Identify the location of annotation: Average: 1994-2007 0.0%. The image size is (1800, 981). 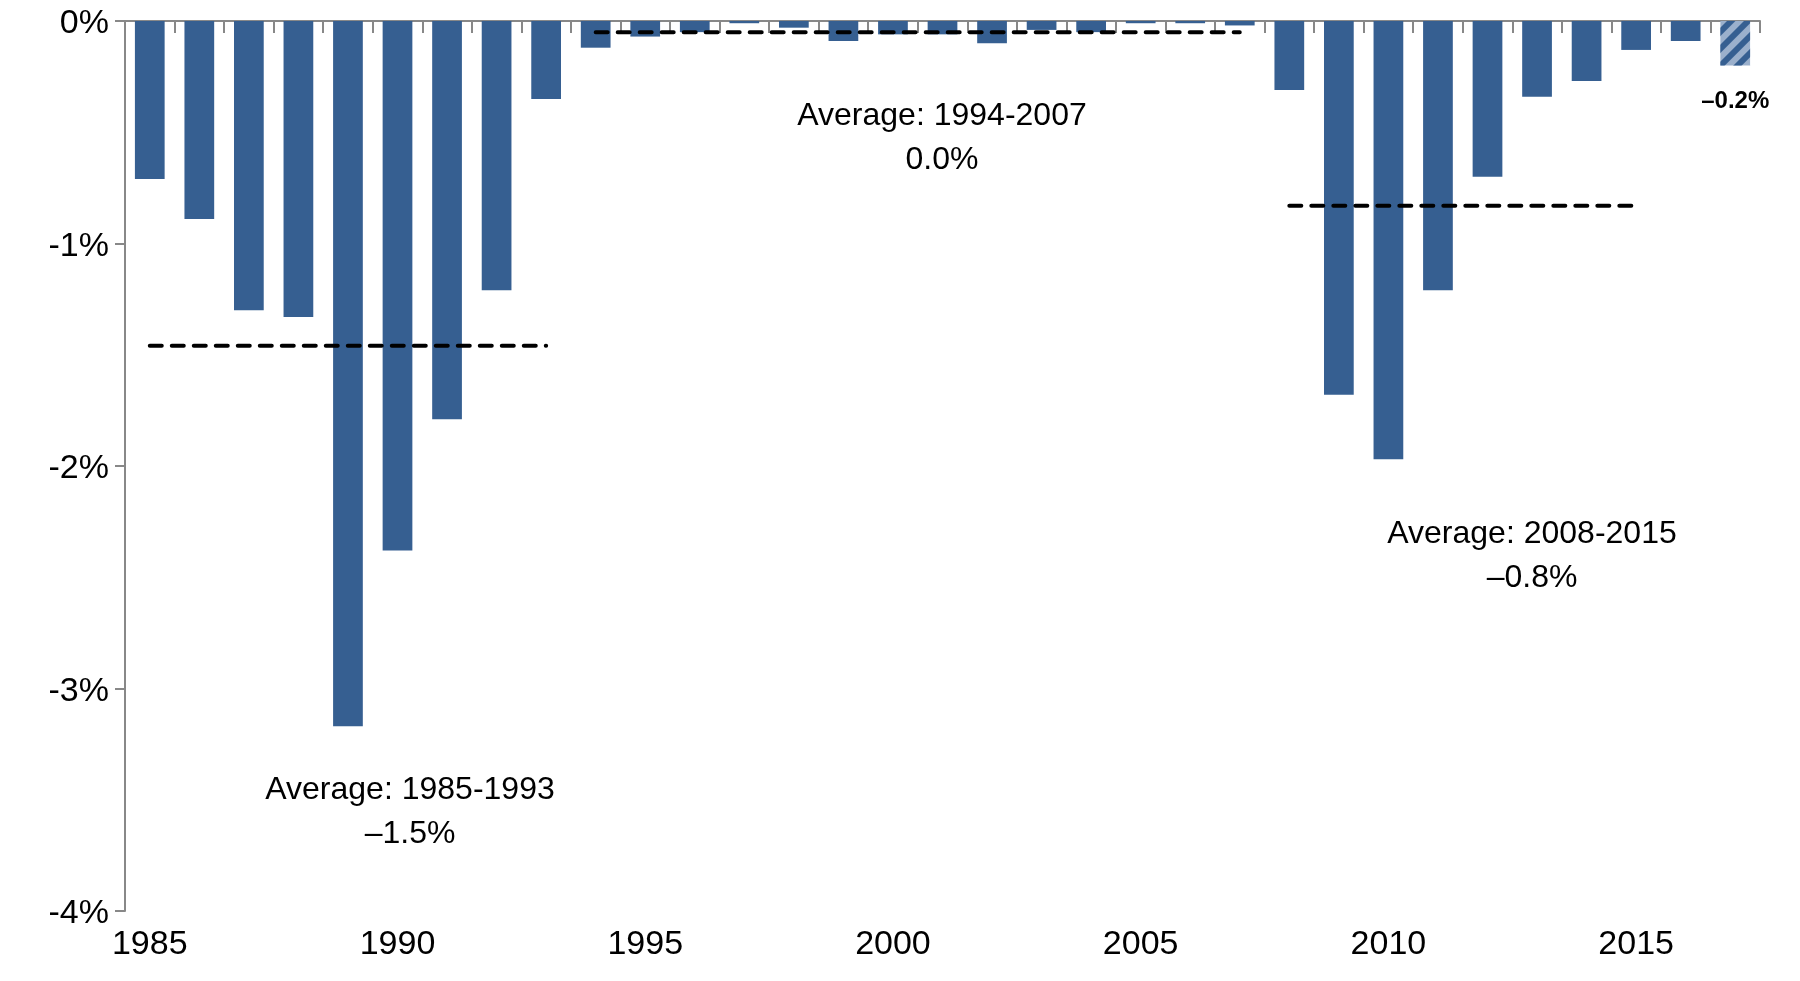
(942, 136).